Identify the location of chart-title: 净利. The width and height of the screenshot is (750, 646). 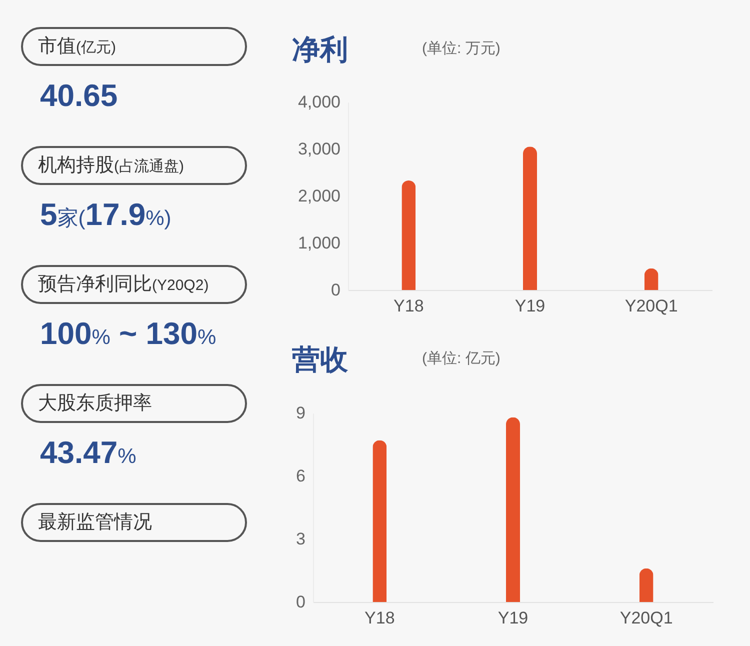
(320, 50).